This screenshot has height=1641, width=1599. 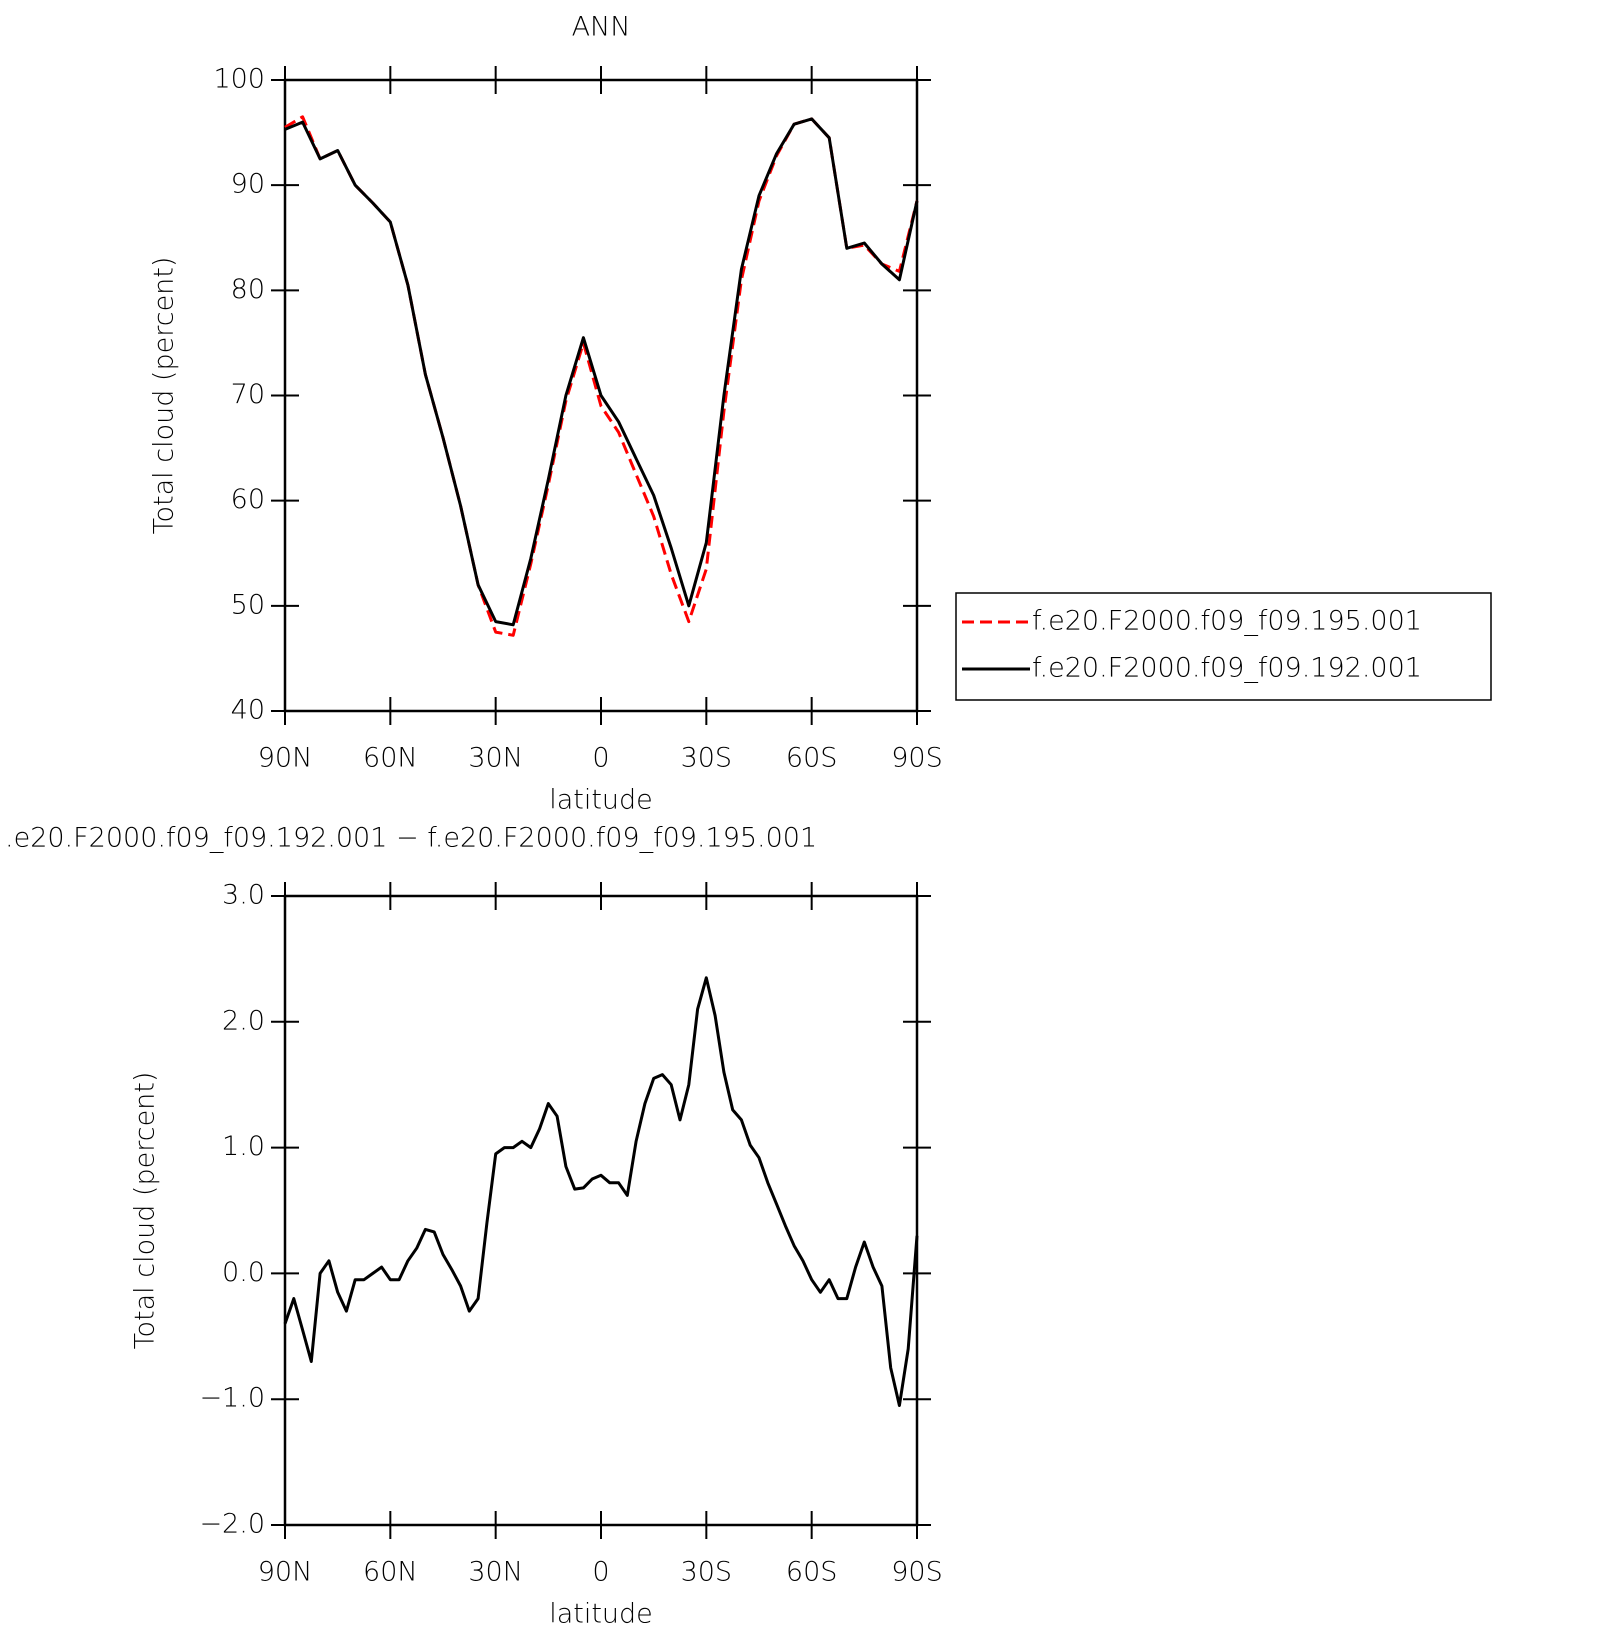 I want to click on legend-label: f.e20.F2000.f09_f09.195.001, so click(x=1227, y=621).